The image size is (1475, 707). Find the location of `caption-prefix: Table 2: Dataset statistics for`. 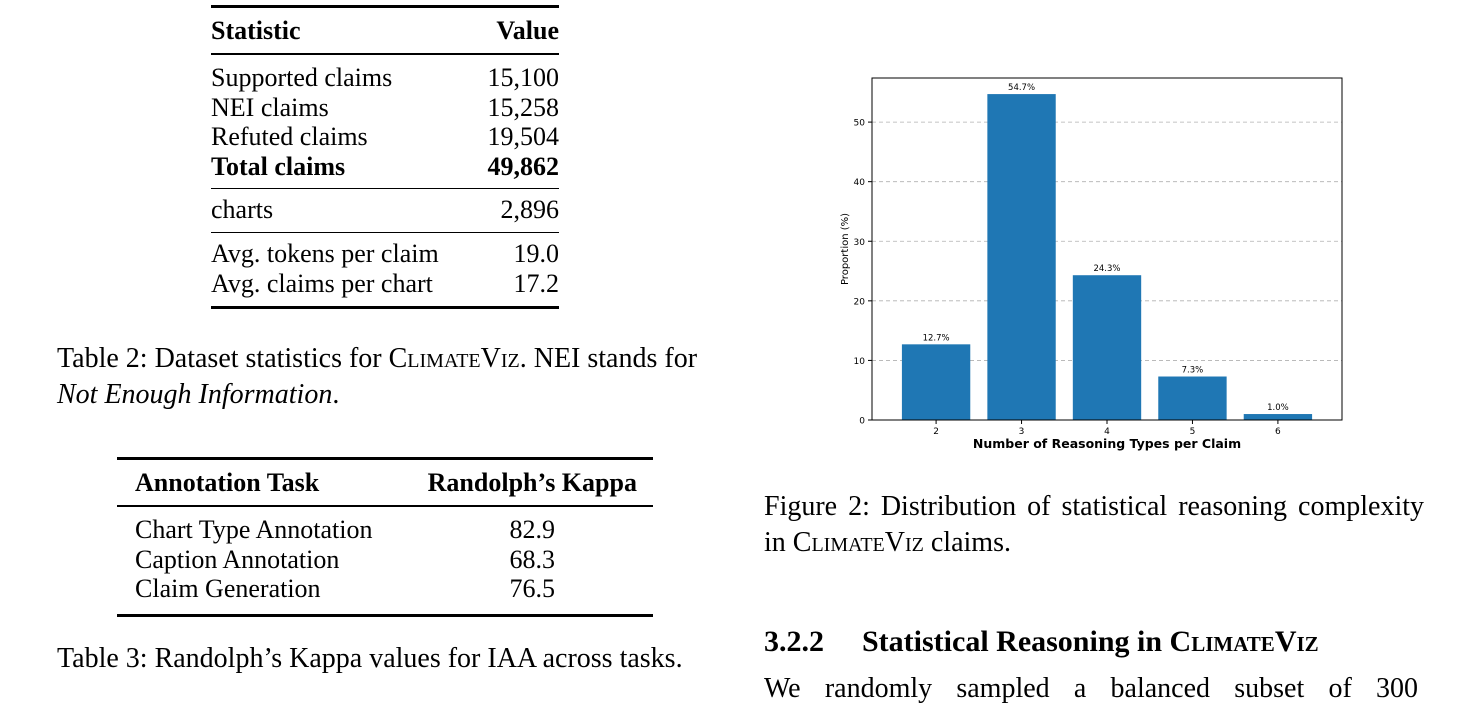

caption-prefix: Table 2: Dataset statistics for is located at coordinates (223, 358).